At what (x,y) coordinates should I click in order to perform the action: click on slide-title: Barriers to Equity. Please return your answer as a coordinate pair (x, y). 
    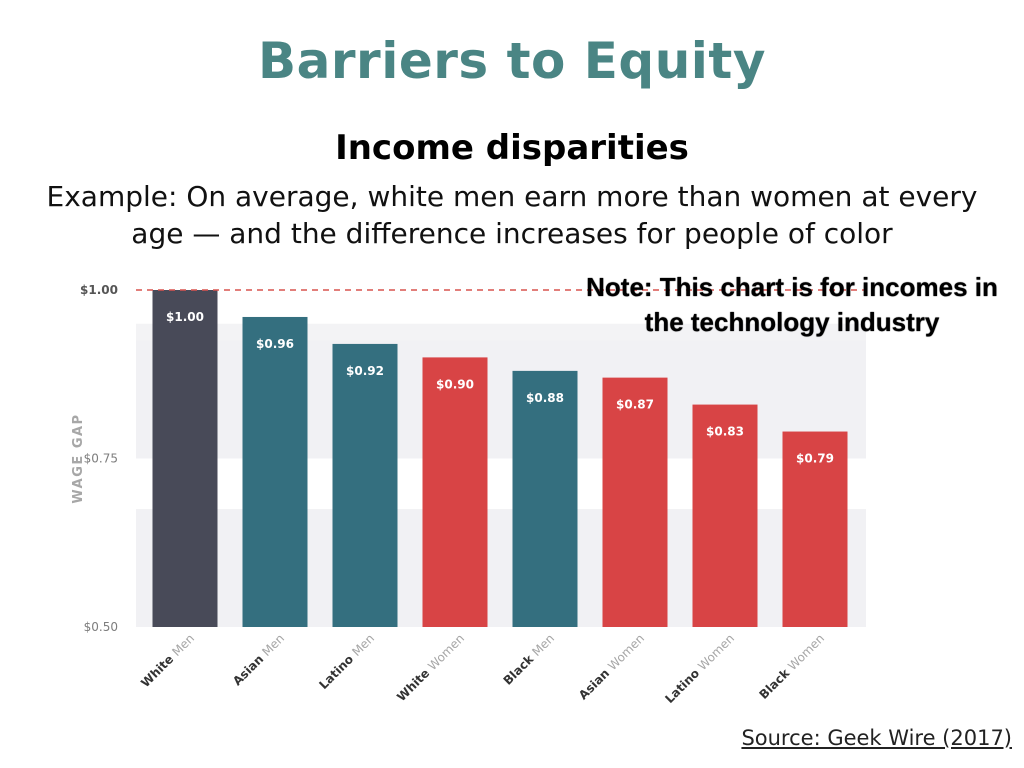
    Looking at the image, I should click on (512, 61).